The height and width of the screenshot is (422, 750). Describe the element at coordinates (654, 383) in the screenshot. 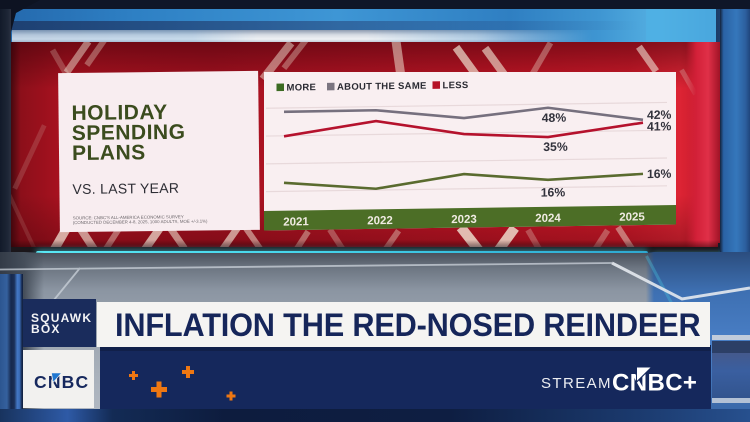

I see `svg-text: CNBC+` at that location.